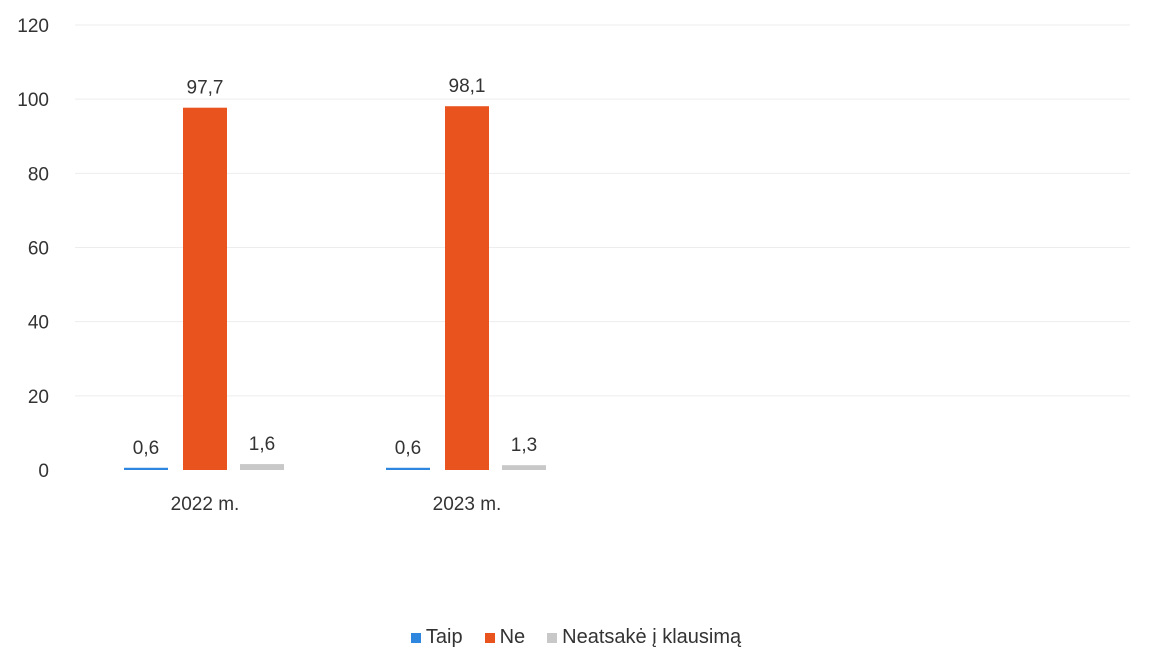 Image resolution: width=1152 pixels, height=657 pixels. Describe the element at coordinates (467, 504) in the screenshot. I see `x-category-label: 2023 m.` at that location.